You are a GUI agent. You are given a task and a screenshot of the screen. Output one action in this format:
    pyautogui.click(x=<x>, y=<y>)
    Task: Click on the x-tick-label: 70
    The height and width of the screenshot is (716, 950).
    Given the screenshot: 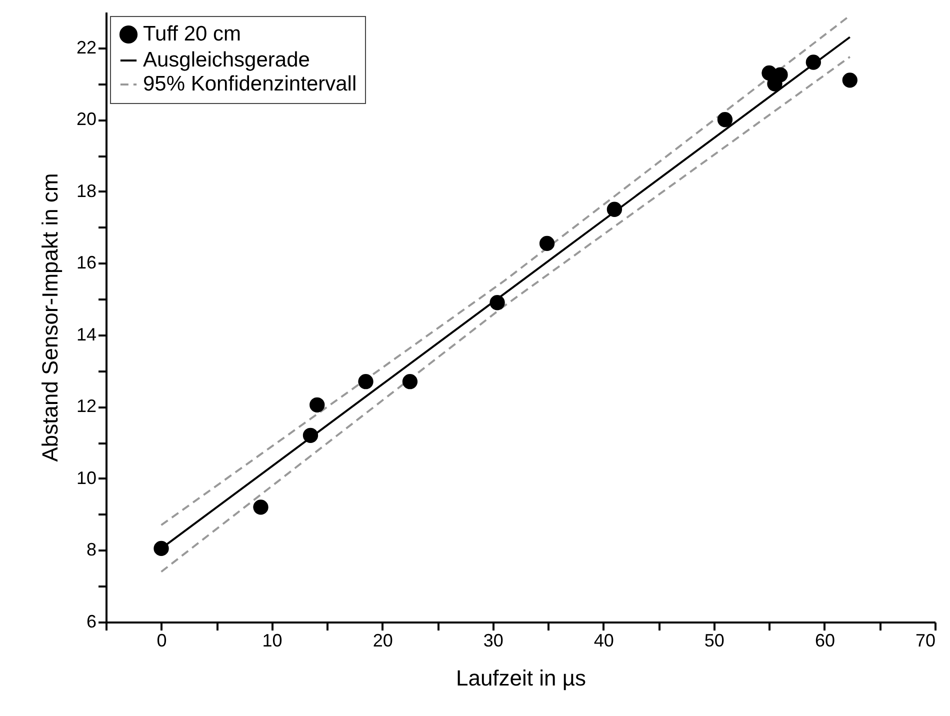 What is the action you would take?
    pyautogui.click(x=925, y=640)
    